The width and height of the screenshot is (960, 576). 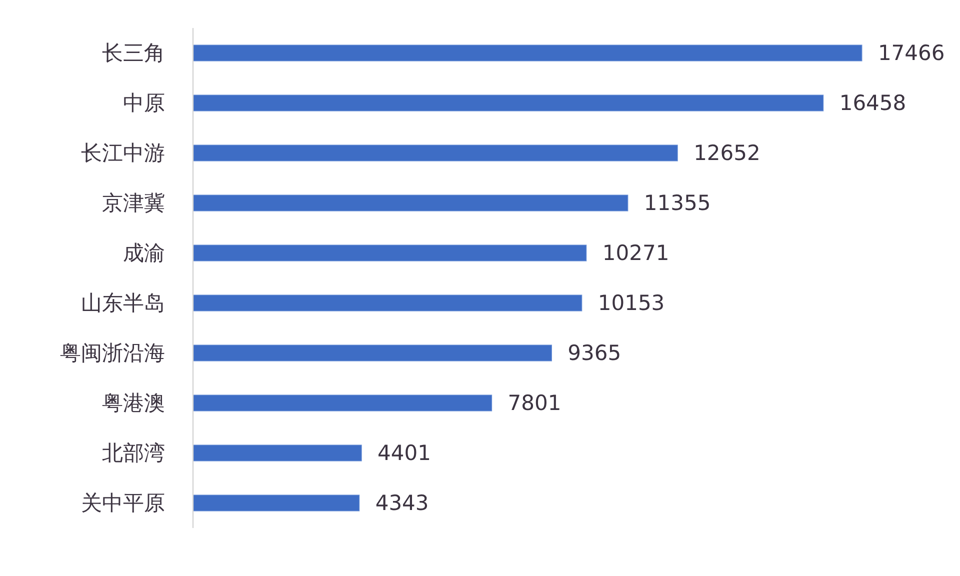 I want to click on y-tick-label: 长江中游, so click(x=123, y=153).